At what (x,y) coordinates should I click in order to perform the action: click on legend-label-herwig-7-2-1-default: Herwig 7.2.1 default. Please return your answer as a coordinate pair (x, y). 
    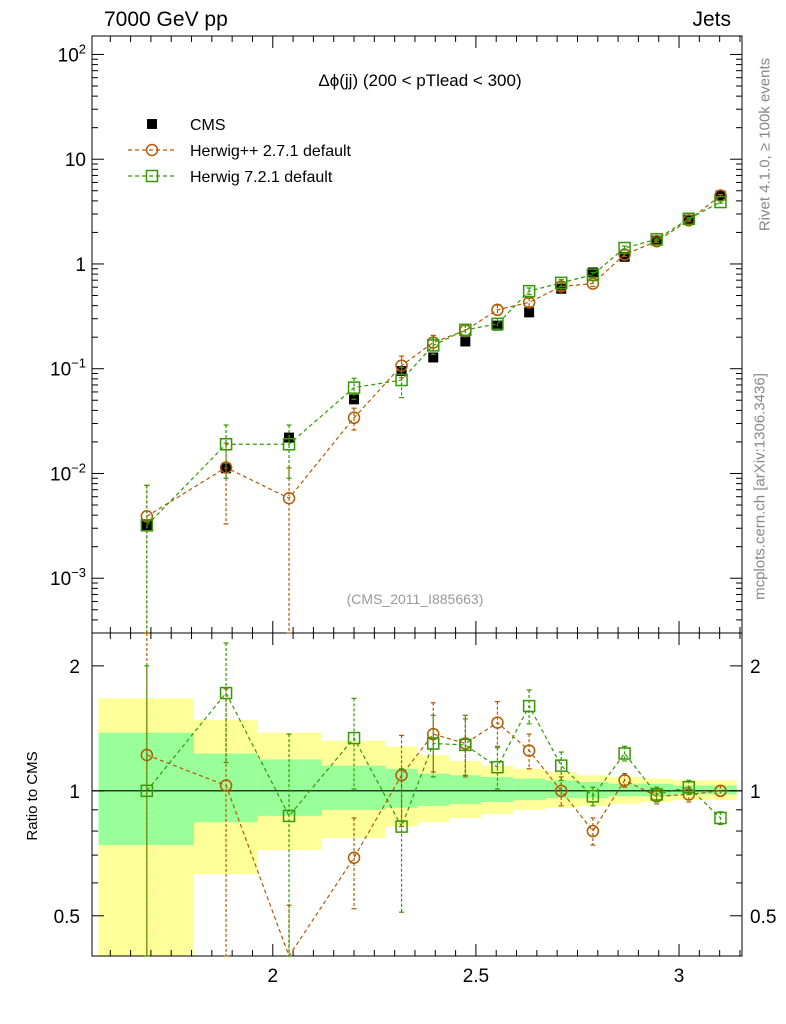
    Looking at the image, I should click on (261, 177).